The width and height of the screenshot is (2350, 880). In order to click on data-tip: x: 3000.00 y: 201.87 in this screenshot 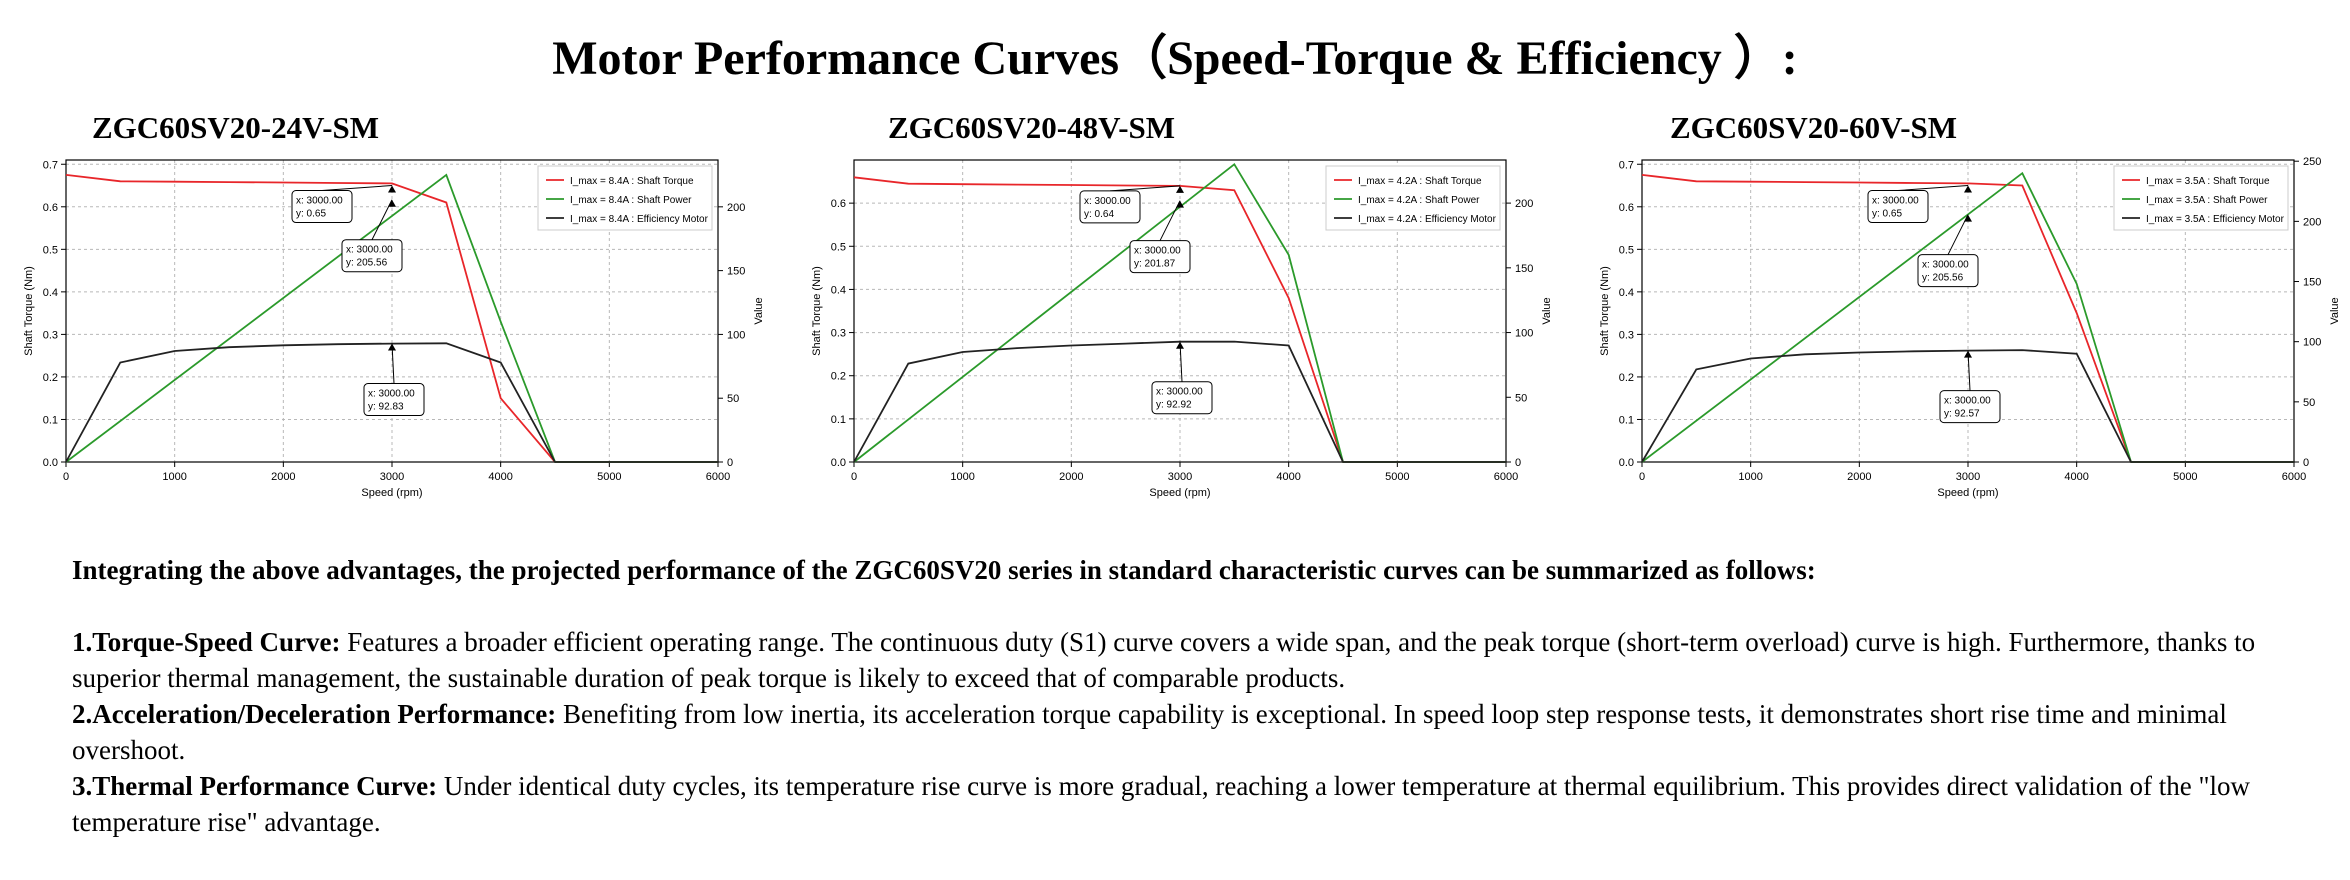, I will do `click(1160, 237)`.